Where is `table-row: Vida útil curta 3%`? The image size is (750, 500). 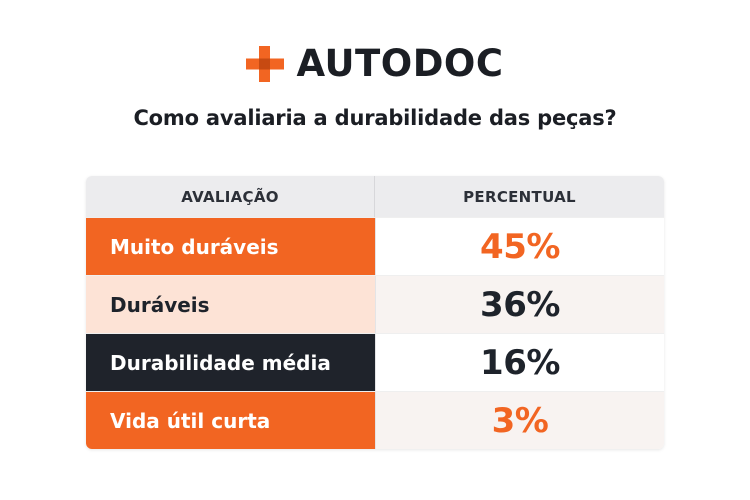
table-row: Vida útil curta 3% is located at coordinates (375, 420).